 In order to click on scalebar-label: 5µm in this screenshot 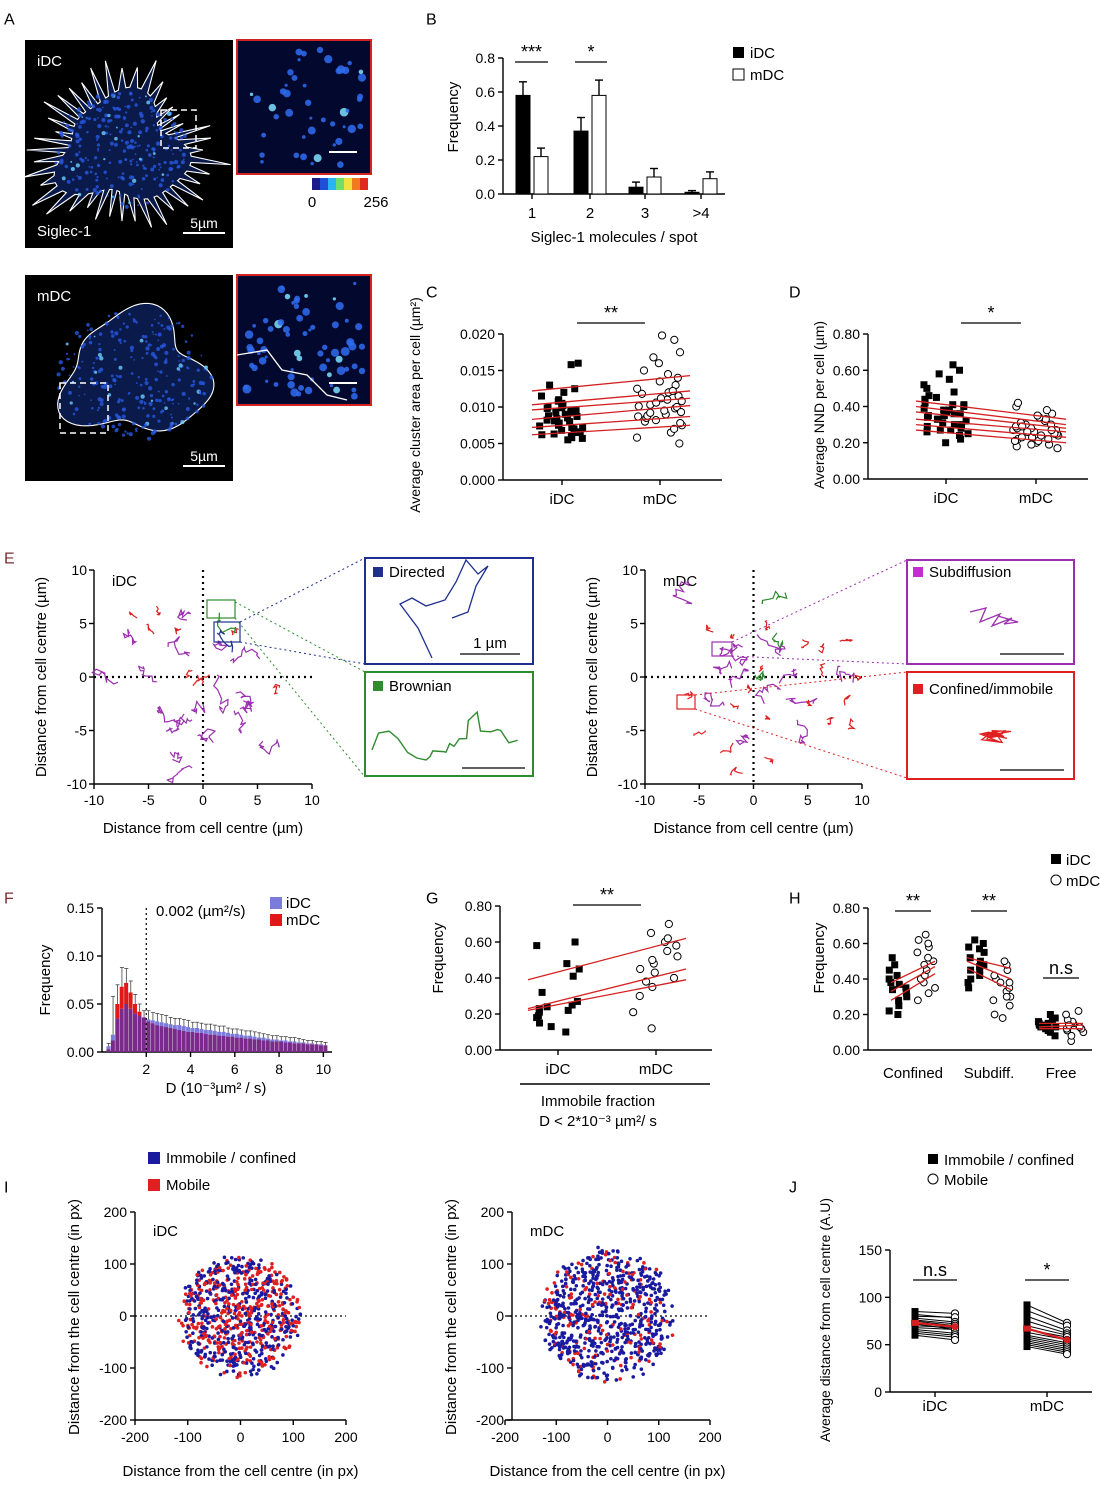, I will do `click(204, 456)`.